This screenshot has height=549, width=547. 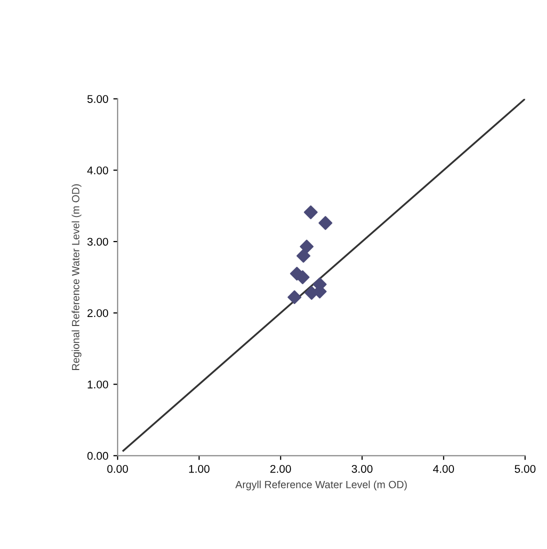 I want to click on y-tick-label: 1.00, so click(x=98, y=384).